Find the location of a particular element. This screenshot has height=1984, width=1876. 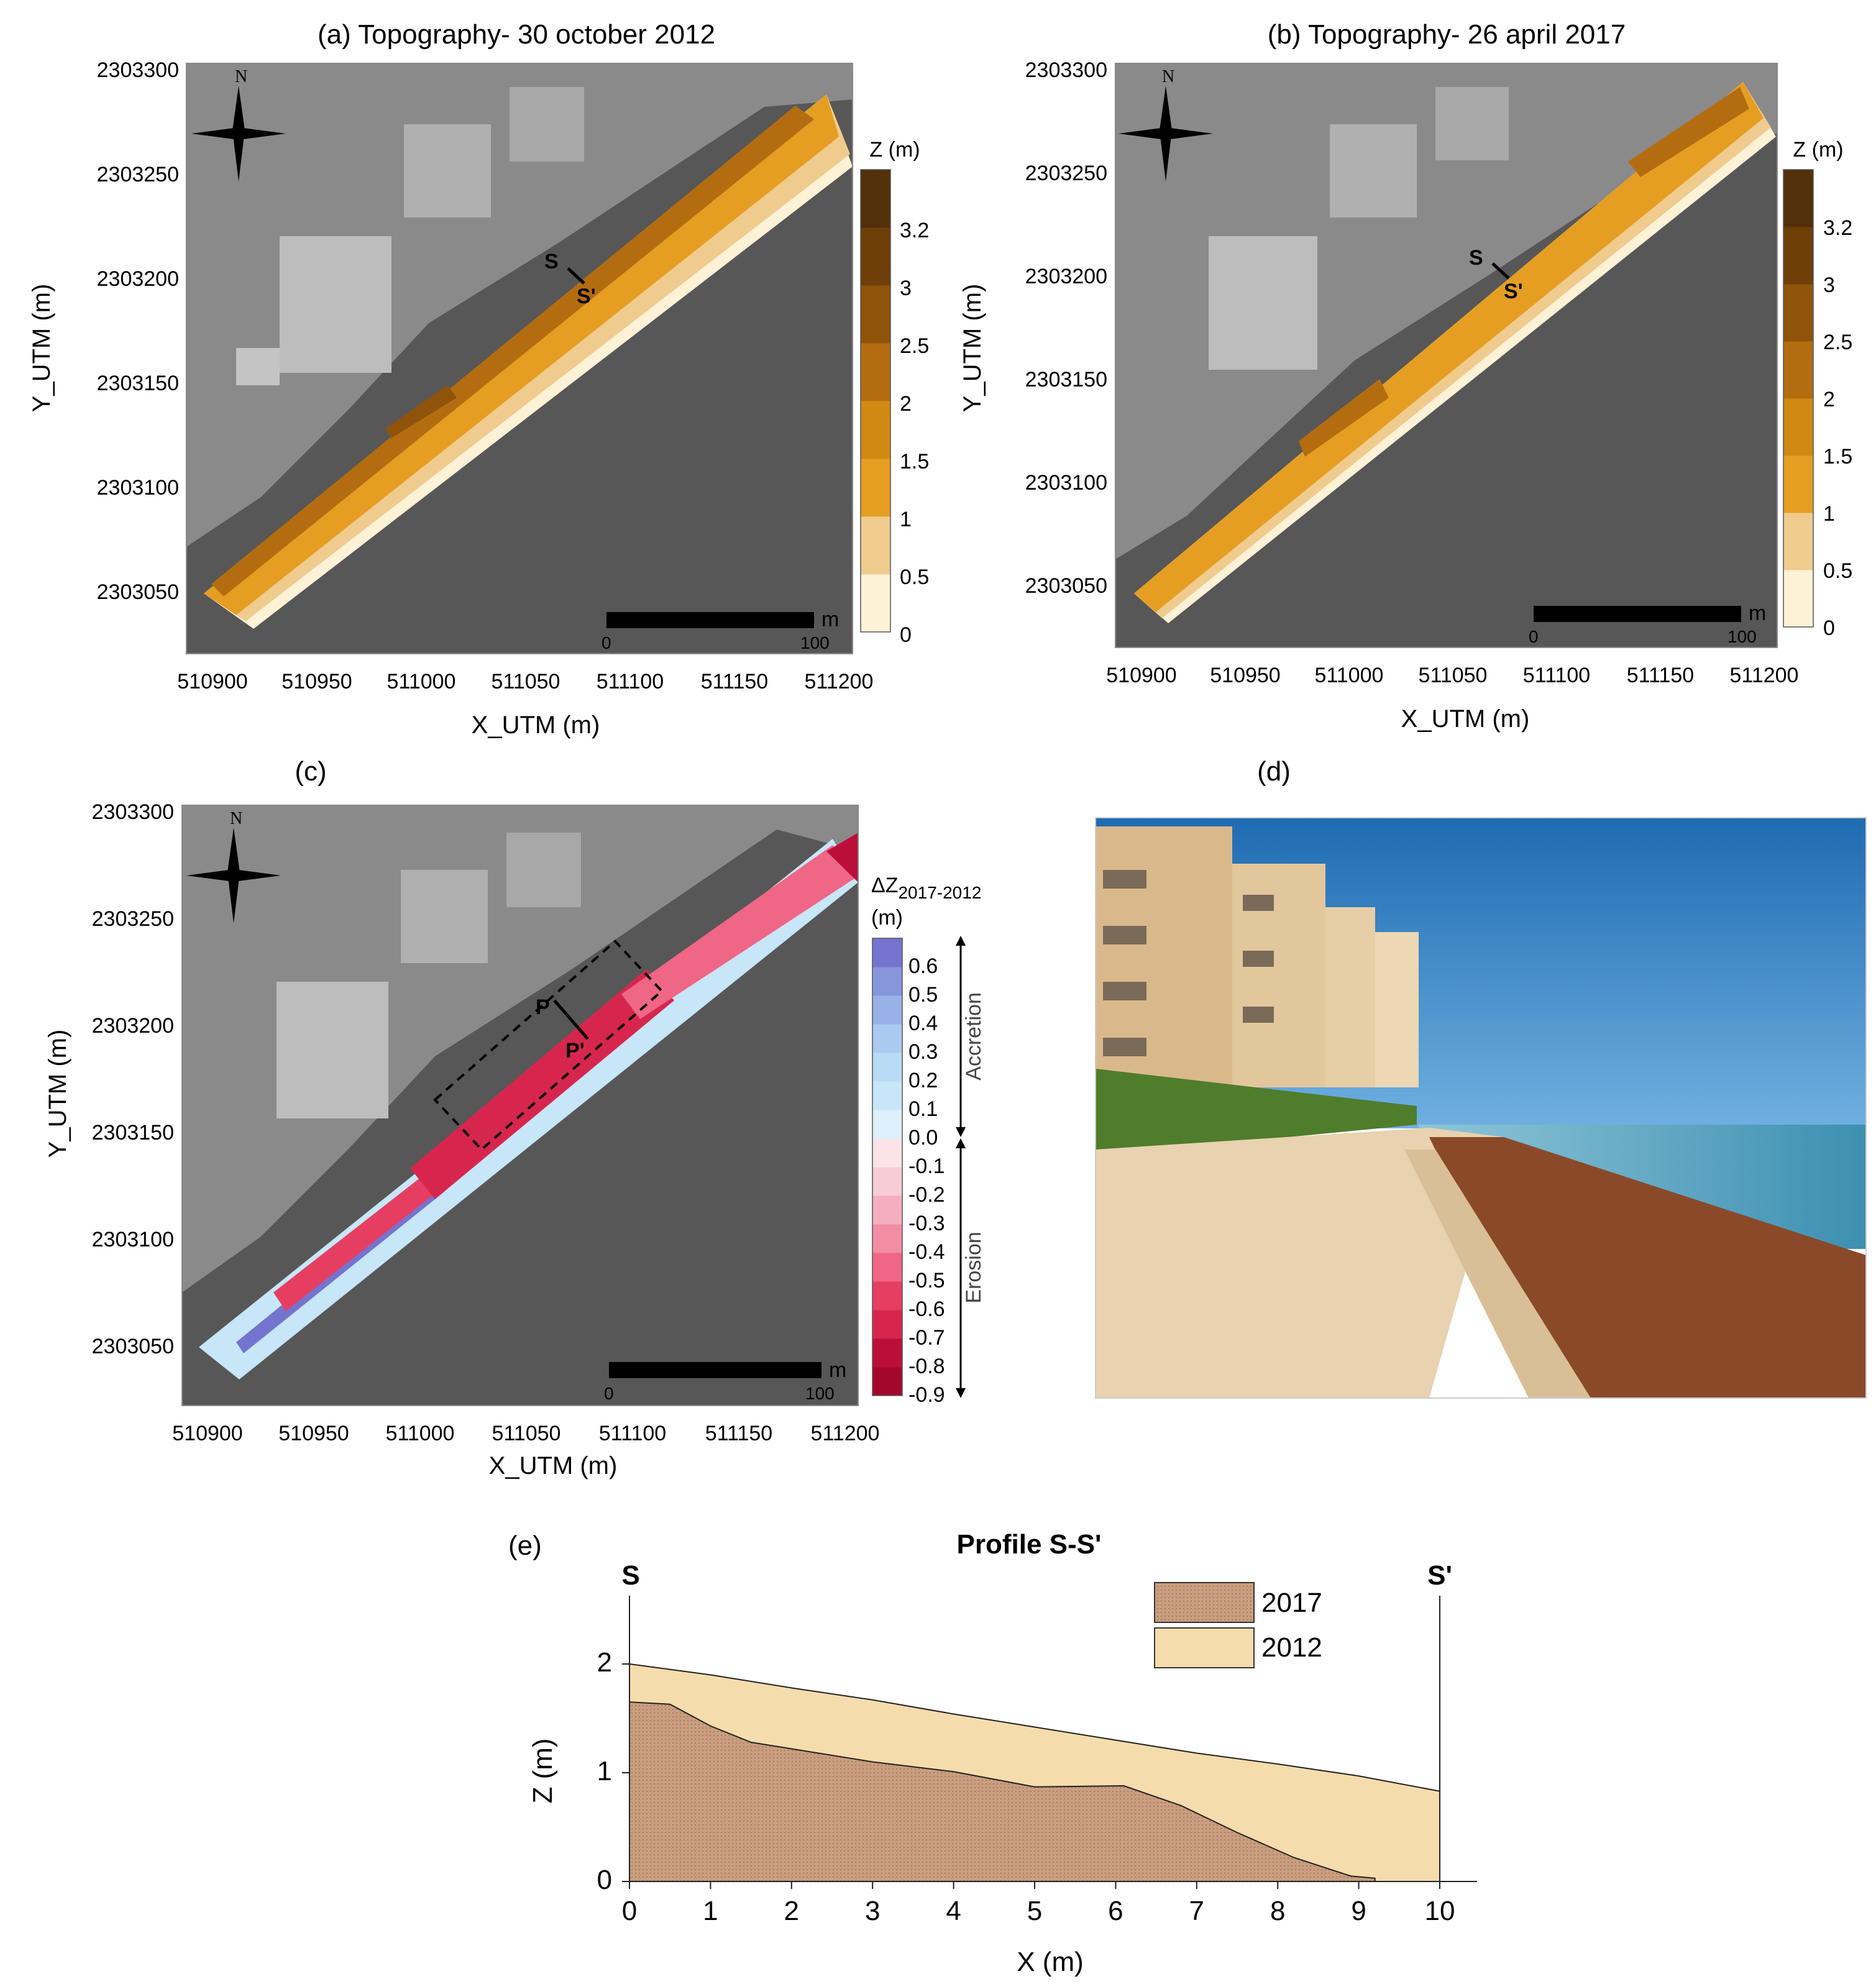

panel-b-title: (b) Topography- 26 april 2017 is located at coordinates (1447, 34).